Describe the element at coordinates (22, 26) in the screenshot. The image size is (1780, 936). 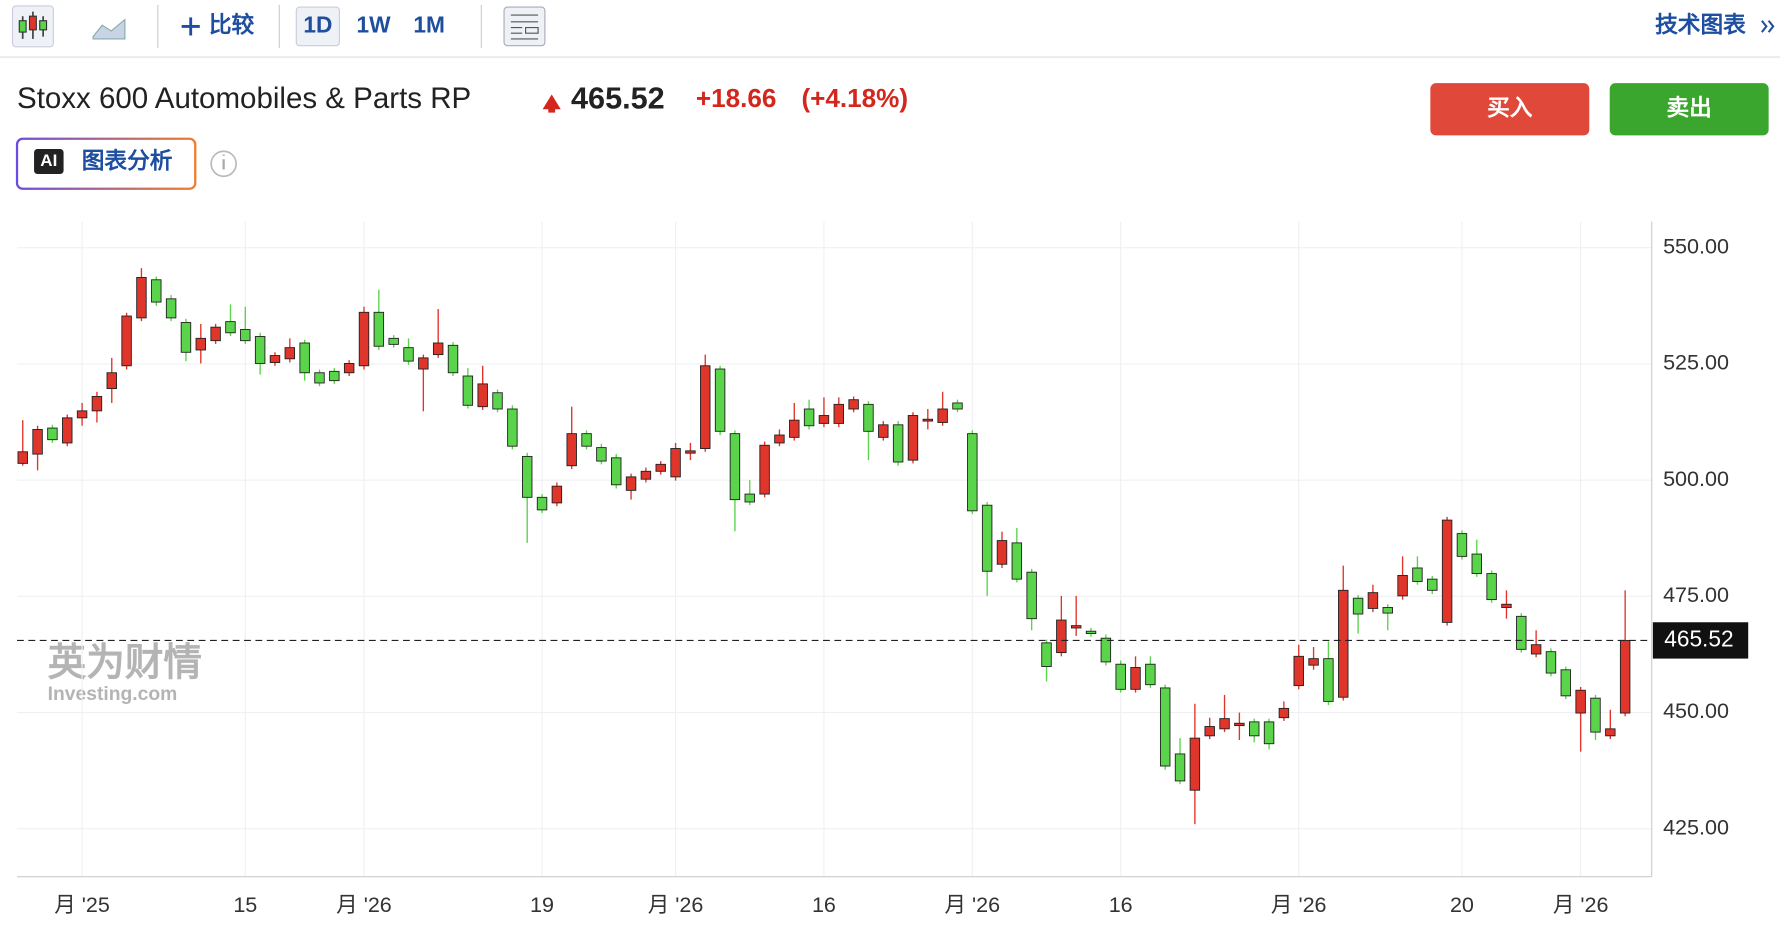
I see `icon-body` at that location.